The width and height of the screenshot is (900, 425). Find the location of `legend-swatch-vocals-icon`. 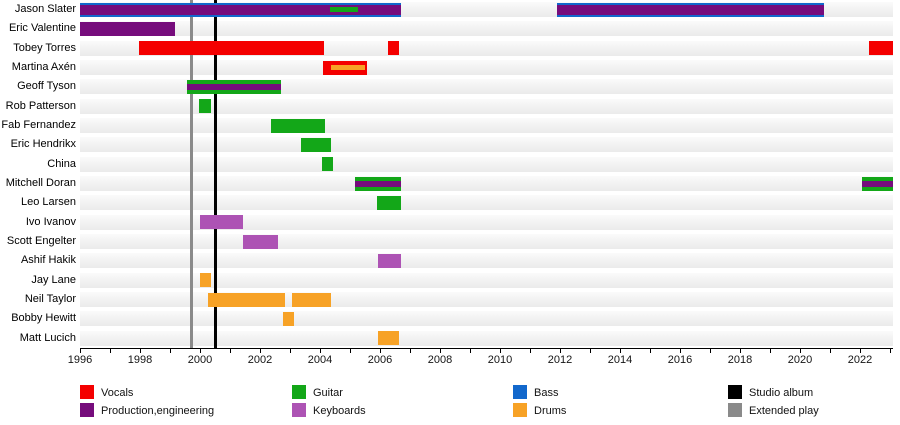

legend-swatch-vocals-icon is located at coordinates (87, 392).